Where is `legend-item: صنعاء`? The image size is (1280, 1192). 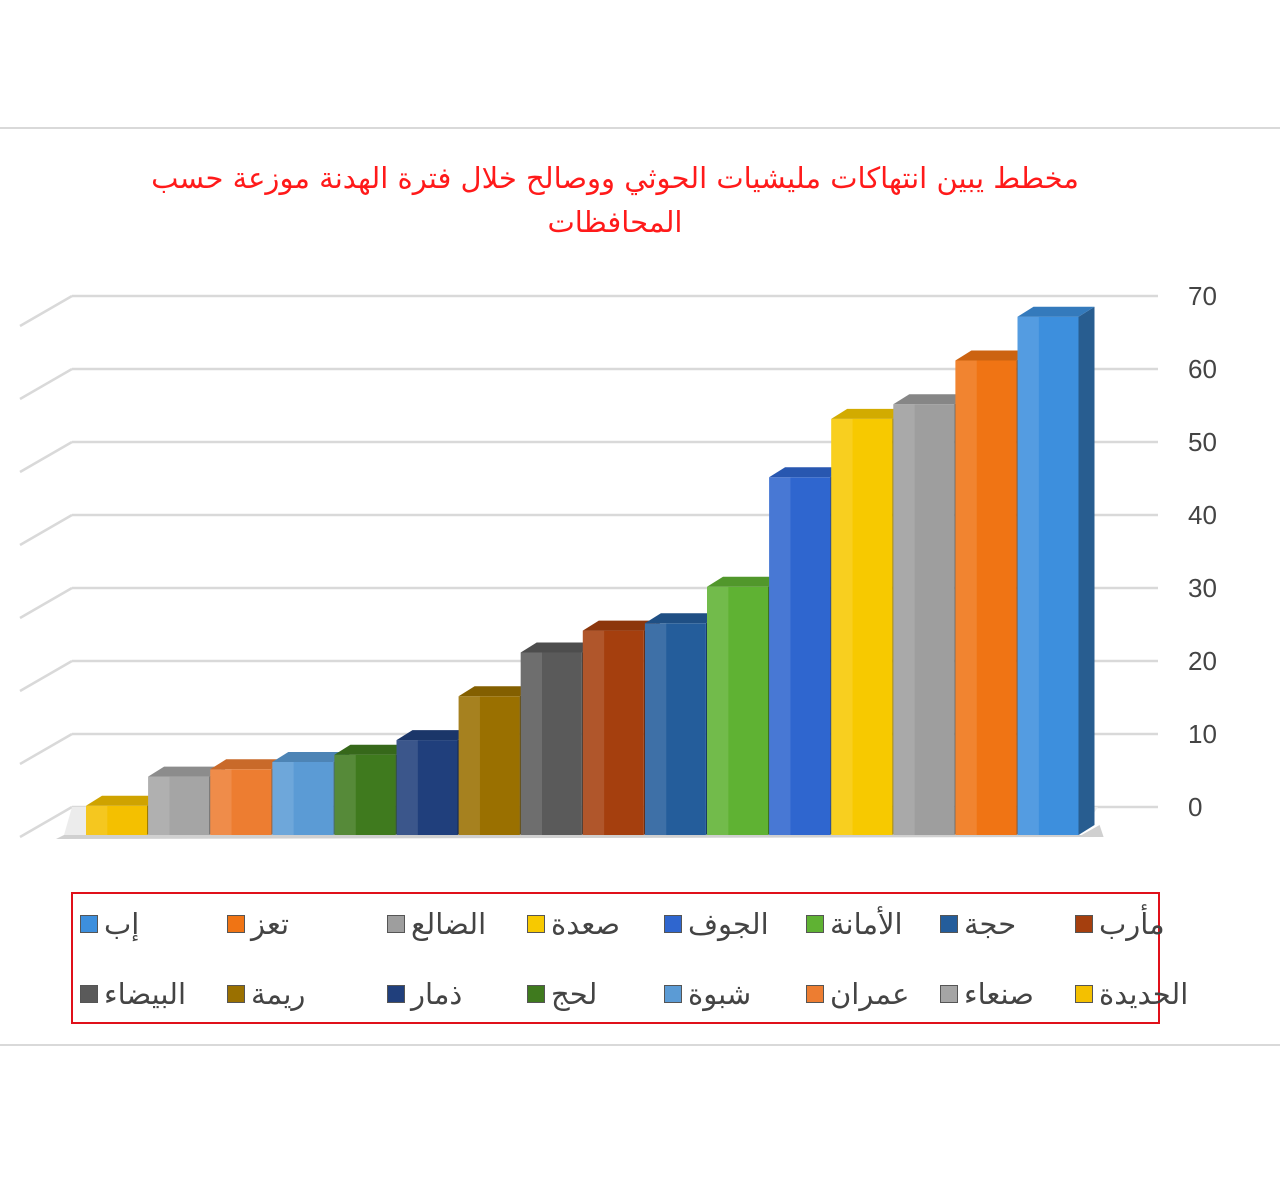
legend-item: صنعاء is located at coordinates (987, 994).